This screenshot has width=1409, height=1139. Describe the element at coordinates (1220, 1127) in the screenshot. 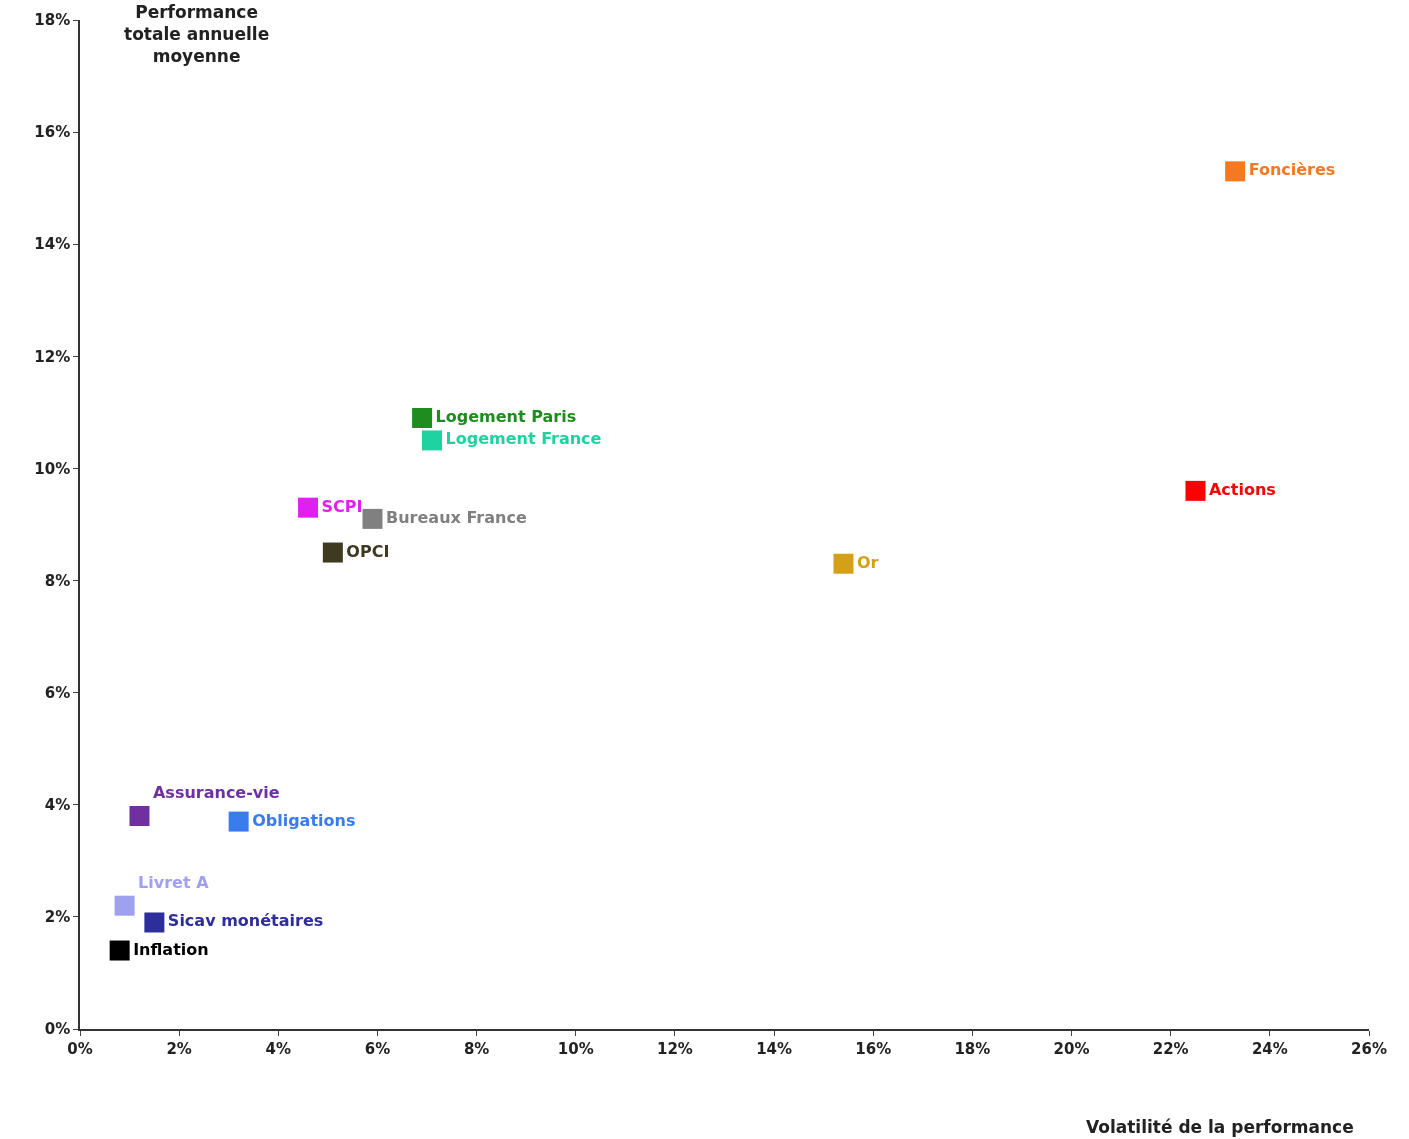

I see `x-axis-title: Volatilité de la performance` at that location.